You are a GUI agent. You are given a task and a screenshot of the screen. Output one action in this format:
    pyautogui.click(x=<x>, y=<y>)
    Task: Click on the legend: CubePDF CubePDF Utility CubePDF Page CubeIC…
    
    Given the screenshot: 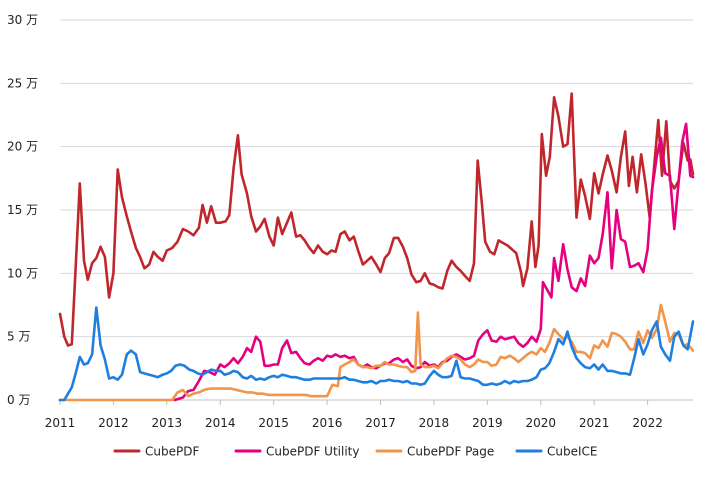 What is the action you would take?
    pyautogui.click(x=355, y=452)
    